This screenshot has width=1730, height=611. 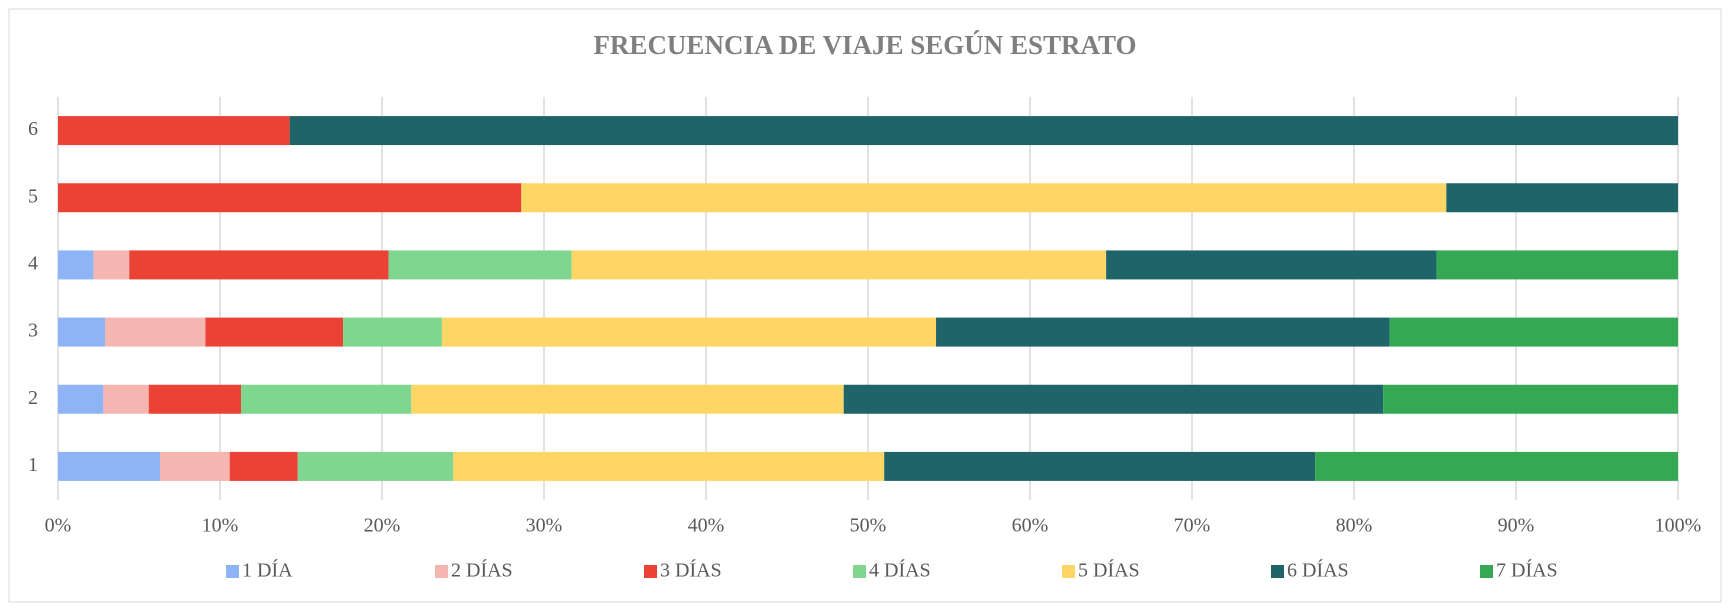 What do you see at coordinates (58, 526) in the screenshot?
I see `x-tick-label: 0%` at bounding box center [58, 526].